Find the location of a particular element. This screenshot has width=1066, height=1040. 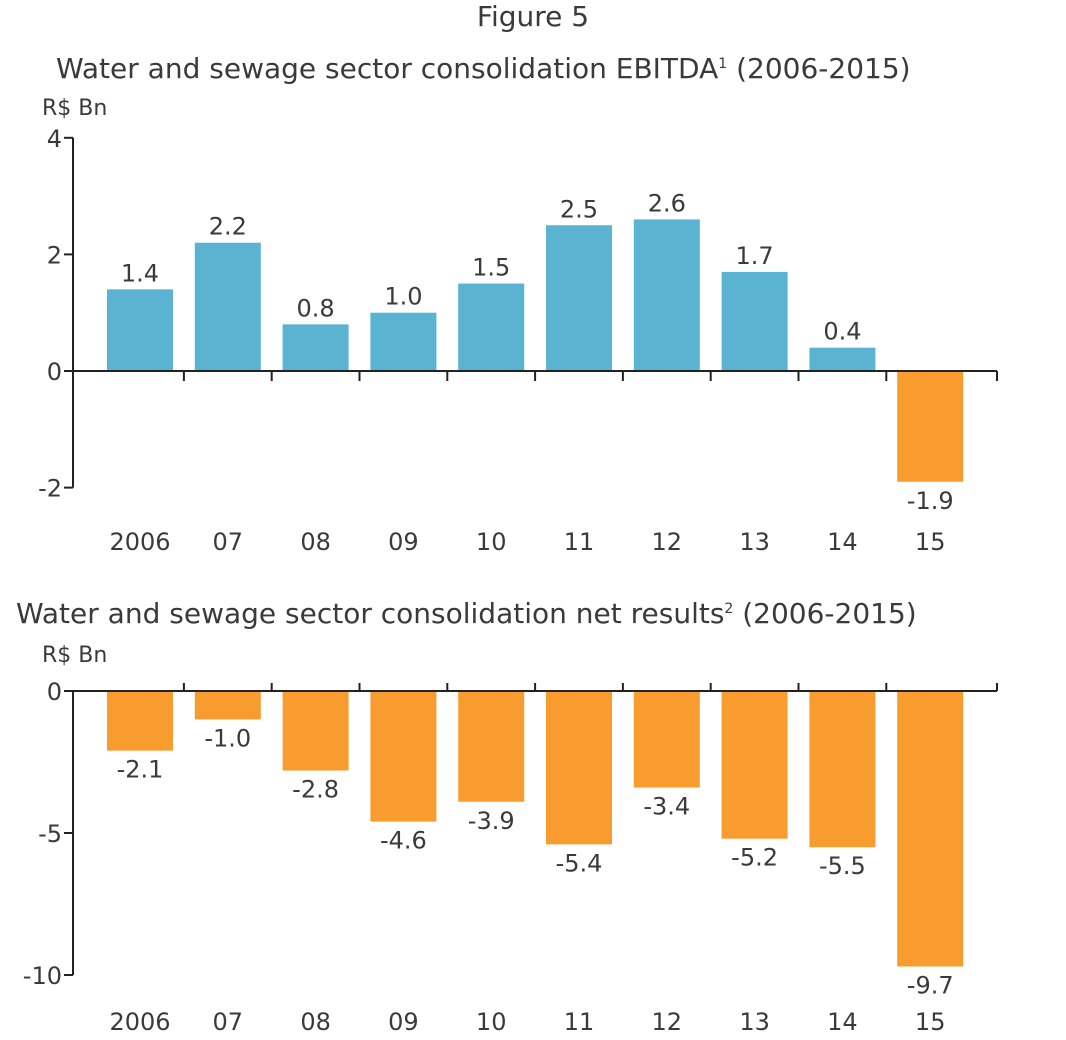

chart-2-data-label: -5.5 is located at coordinates (842, 866).